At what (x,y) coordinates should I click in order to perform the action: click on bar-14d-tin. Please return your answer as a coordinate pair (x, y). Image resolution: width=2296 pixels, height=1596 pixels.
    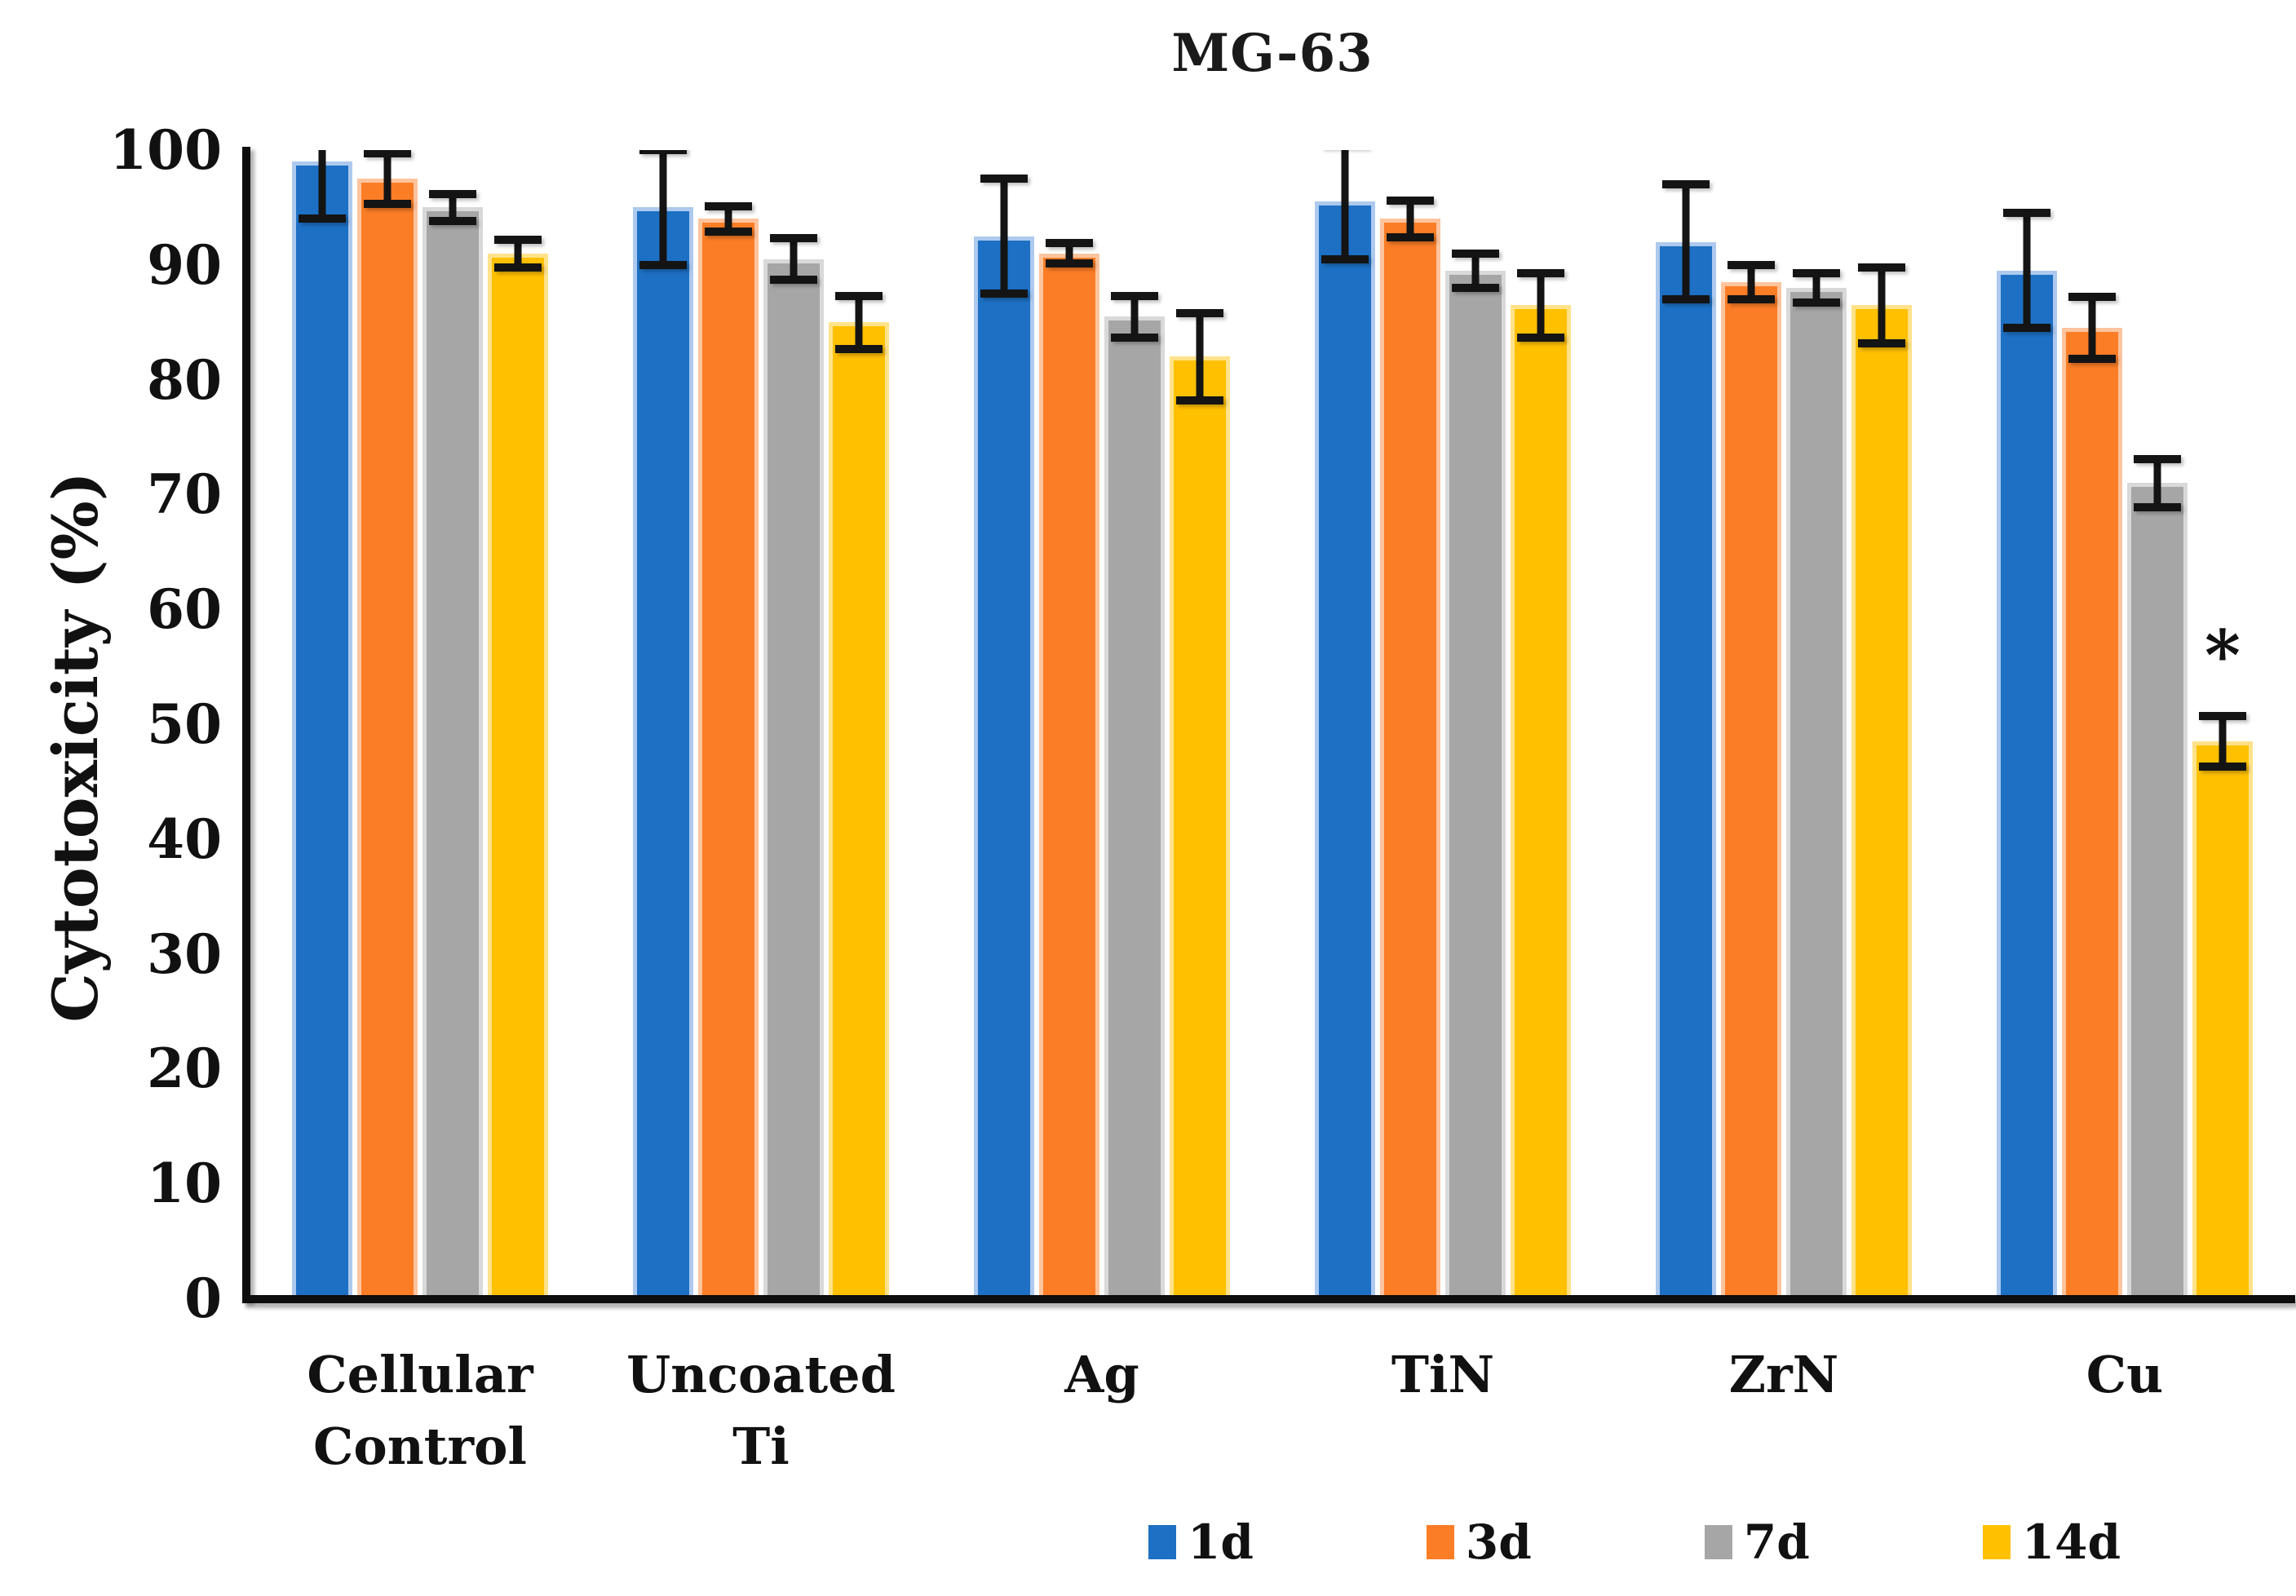
    Looking at the image, I should click on (1541, 783).